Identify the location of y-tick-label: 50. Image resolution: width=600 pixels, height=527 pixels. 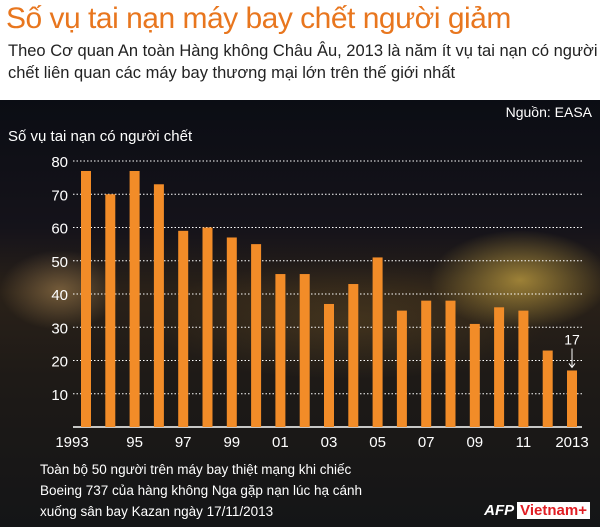
(59, 262).